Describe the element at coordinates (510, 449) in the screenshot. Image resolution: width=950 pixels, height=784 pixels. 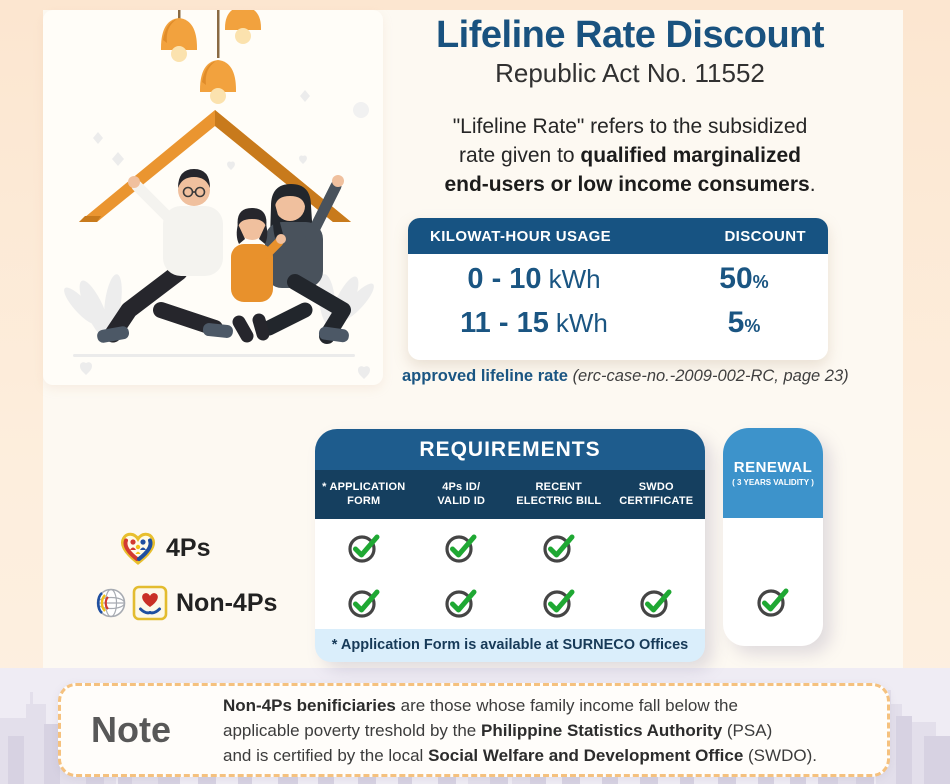
I see `requirements-title: REQUIREMENTS` at that location.